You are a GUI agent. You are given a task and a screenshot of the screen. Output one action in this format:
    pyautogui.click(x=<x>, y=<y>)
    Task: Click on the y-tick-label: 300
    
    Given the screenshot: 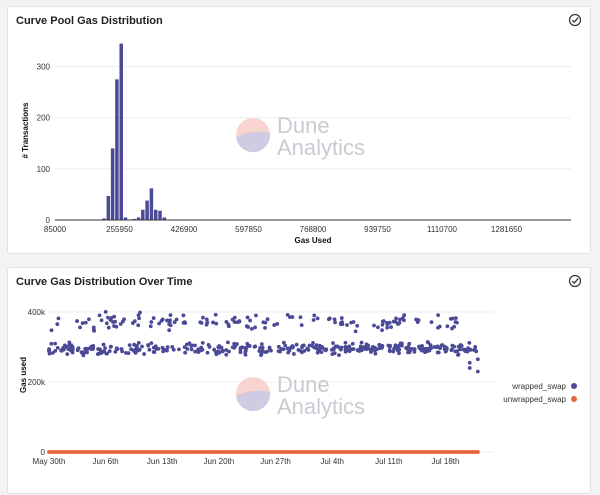 What is the action you would take?
    pyautogui.click(x=44, y=67)
    